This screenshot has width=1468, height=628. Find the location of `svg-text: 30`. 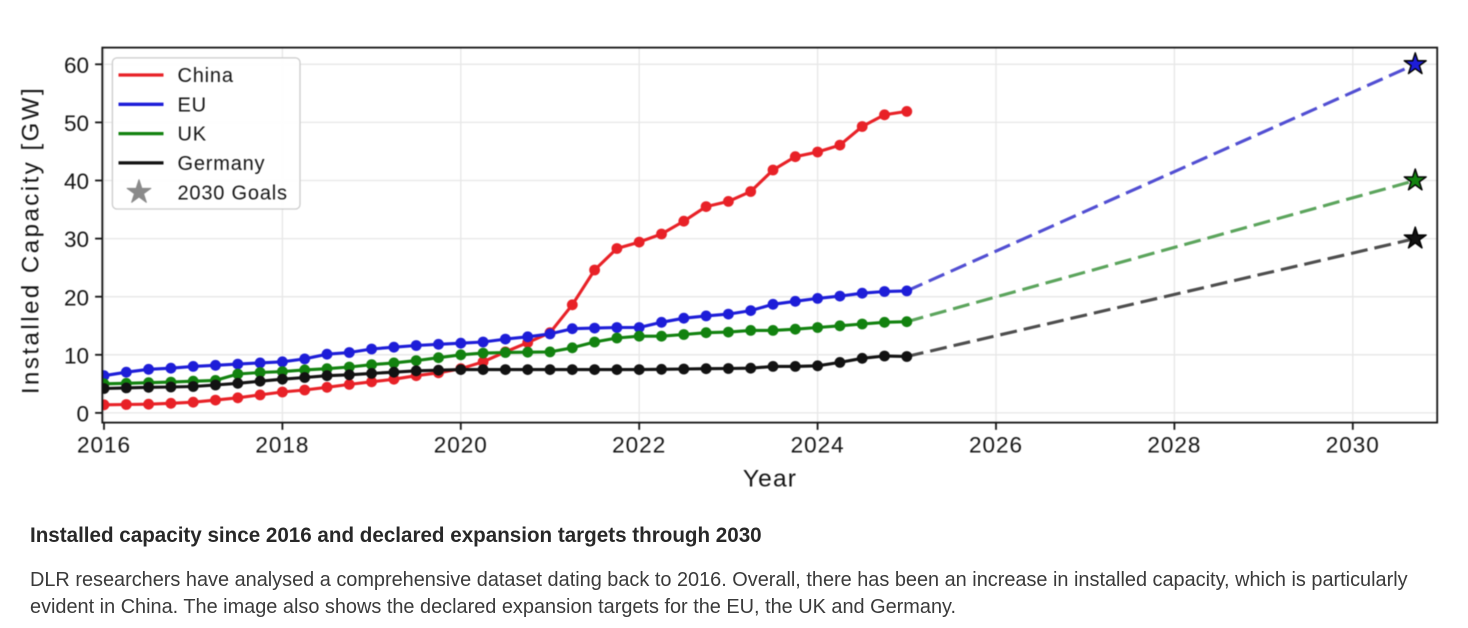

svg-text: 30 is located at coordinates (76, 239).